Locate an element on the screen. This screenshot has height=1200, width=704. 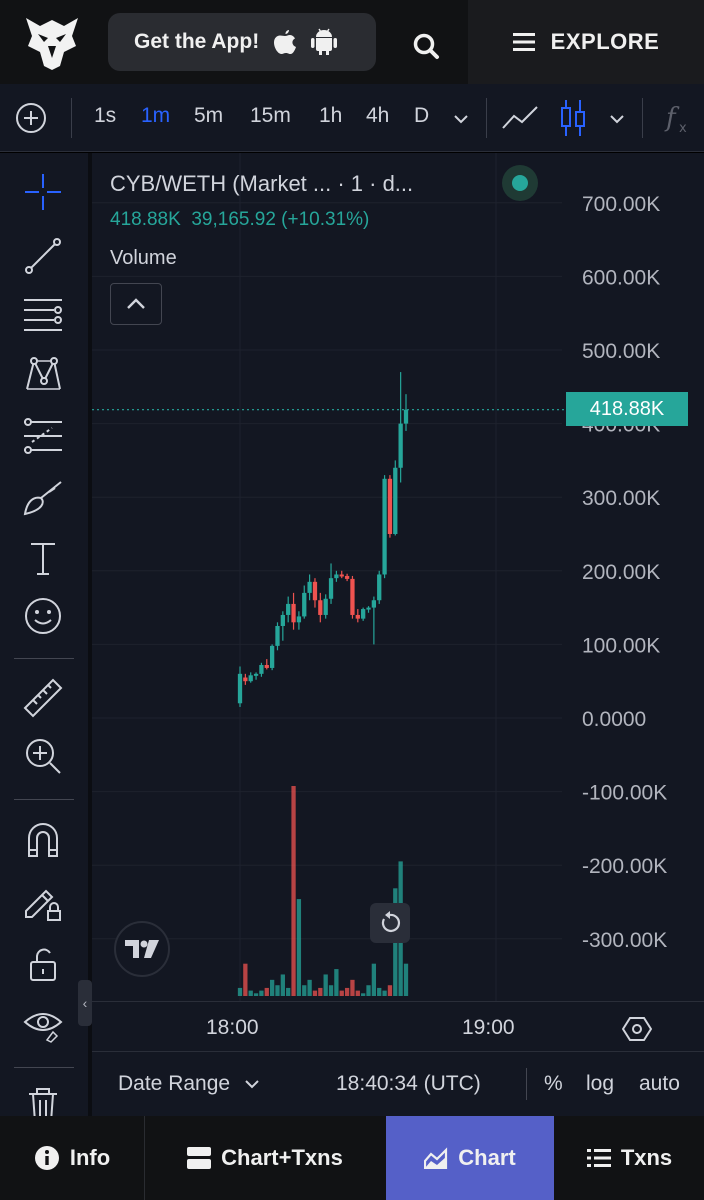
chevron-up-icon is located at coordinates (136, 303).